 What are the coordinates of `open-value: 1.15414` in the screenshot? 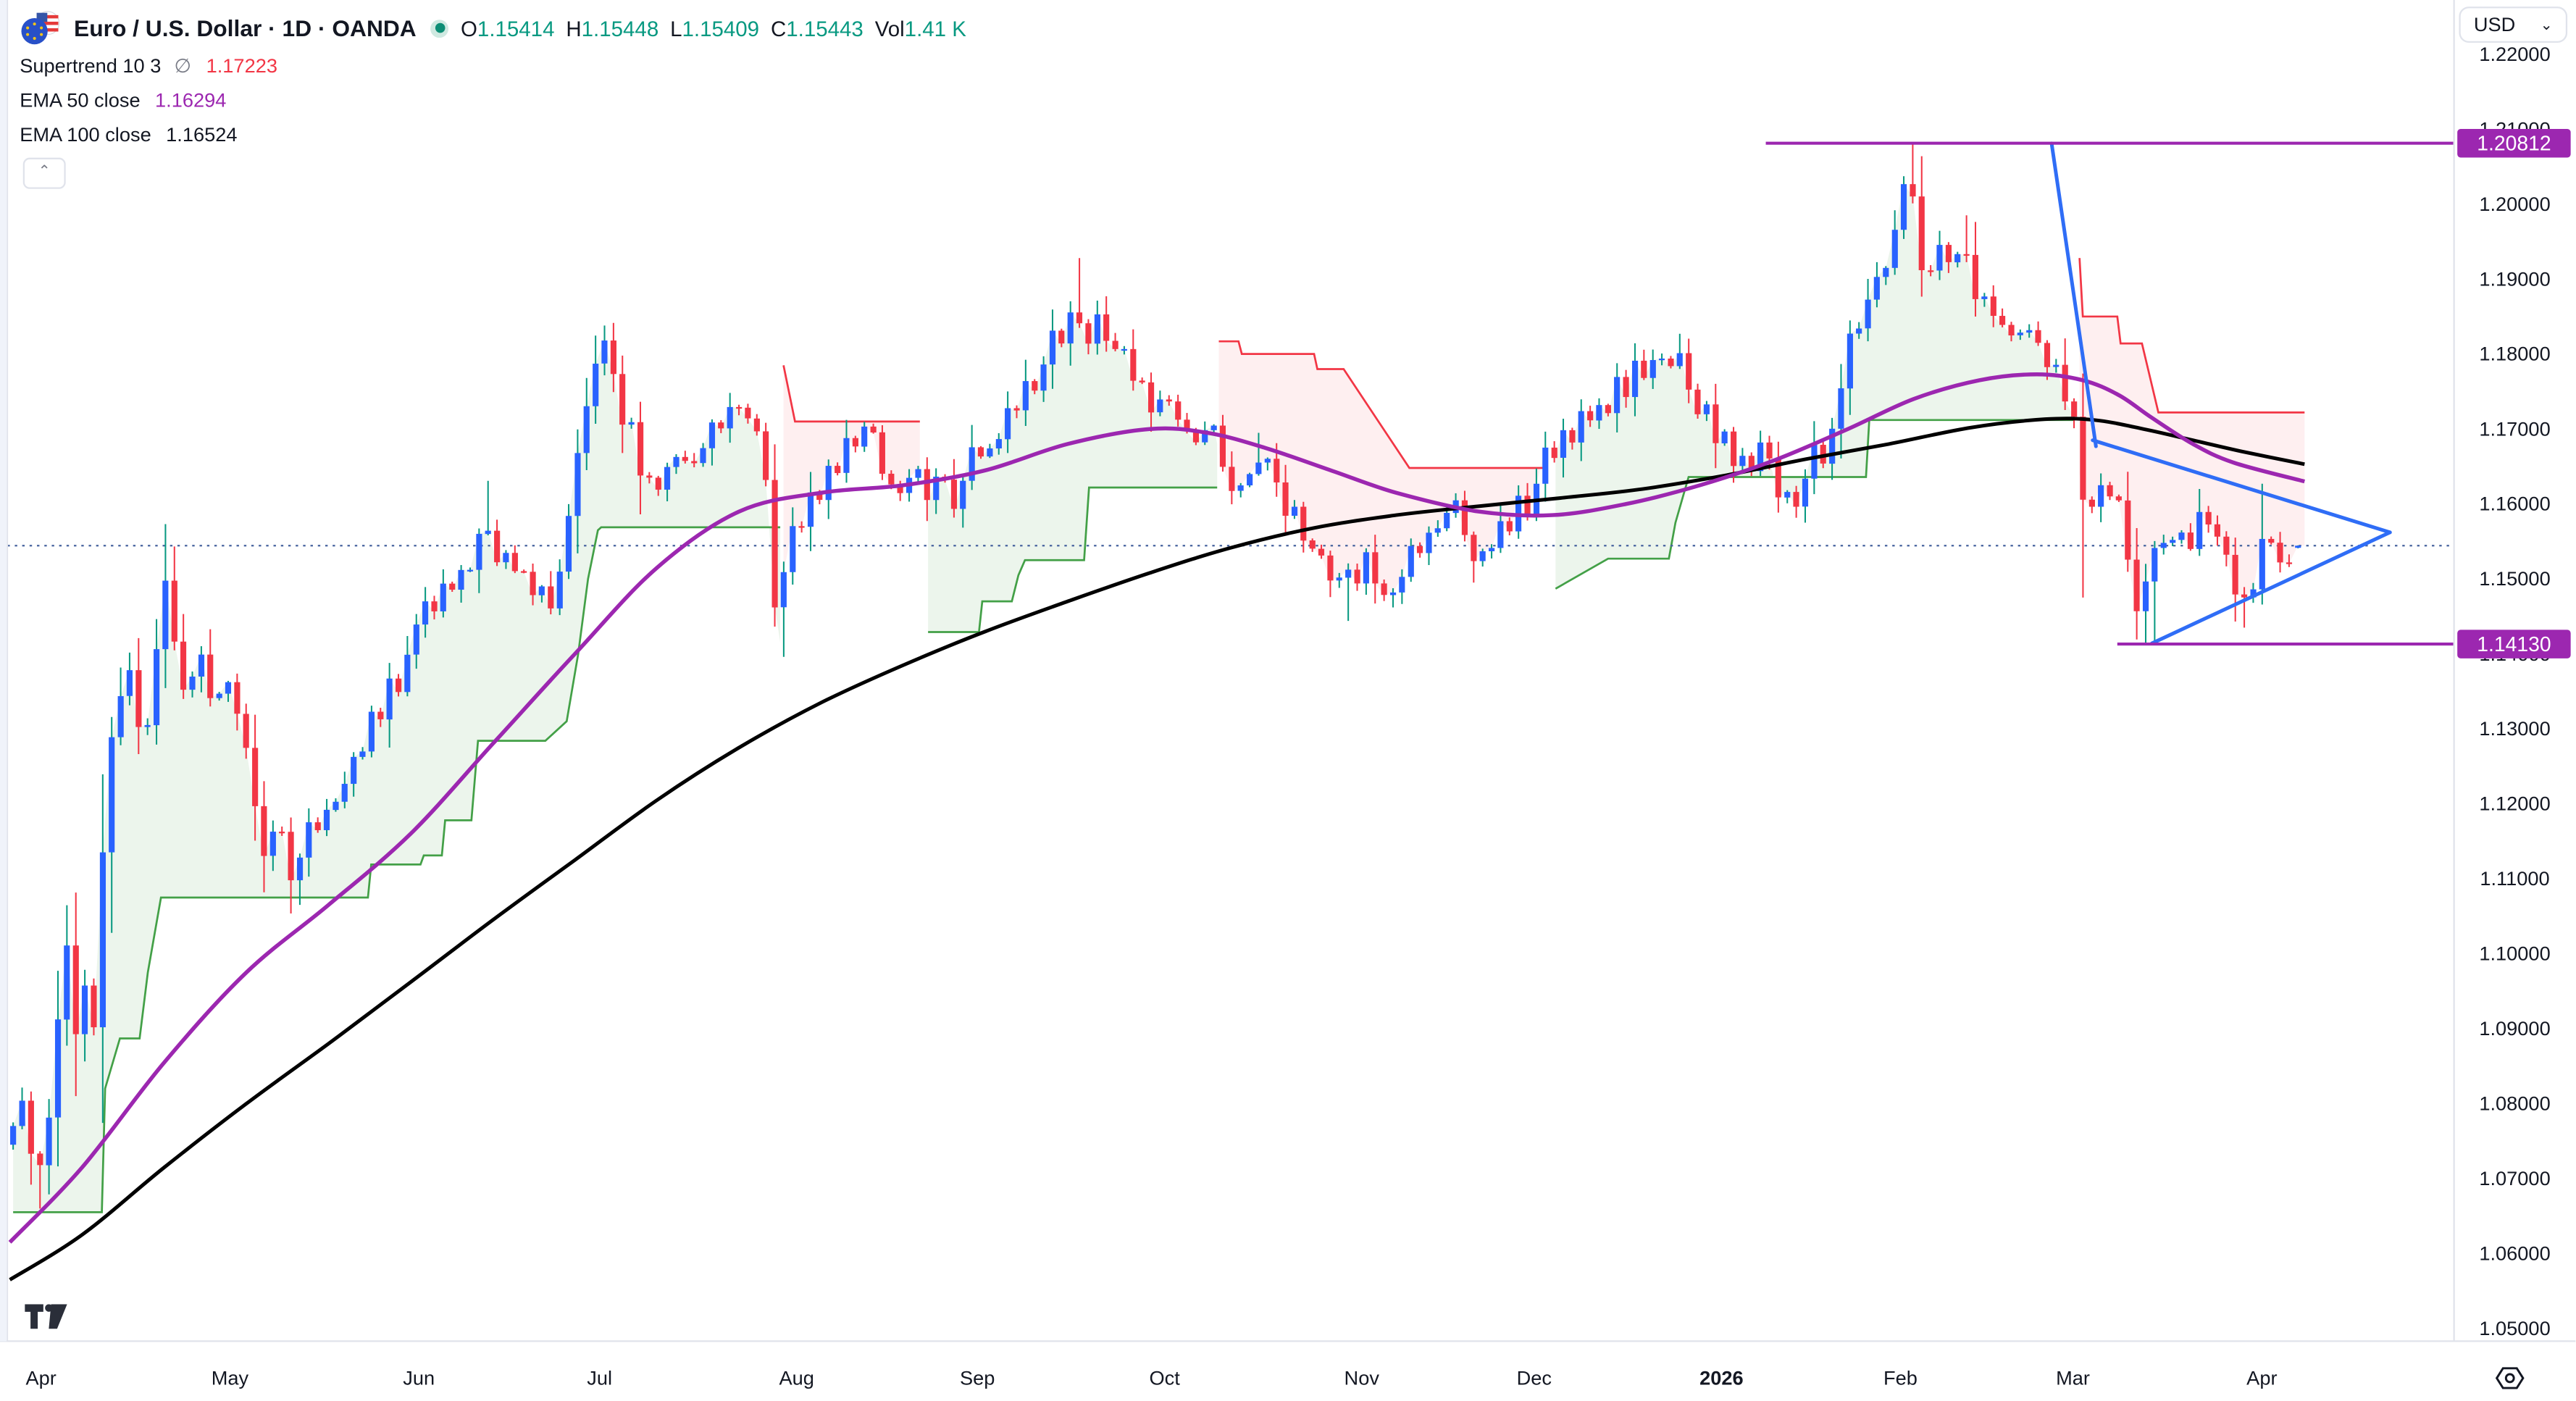 It's located at (516, 28).